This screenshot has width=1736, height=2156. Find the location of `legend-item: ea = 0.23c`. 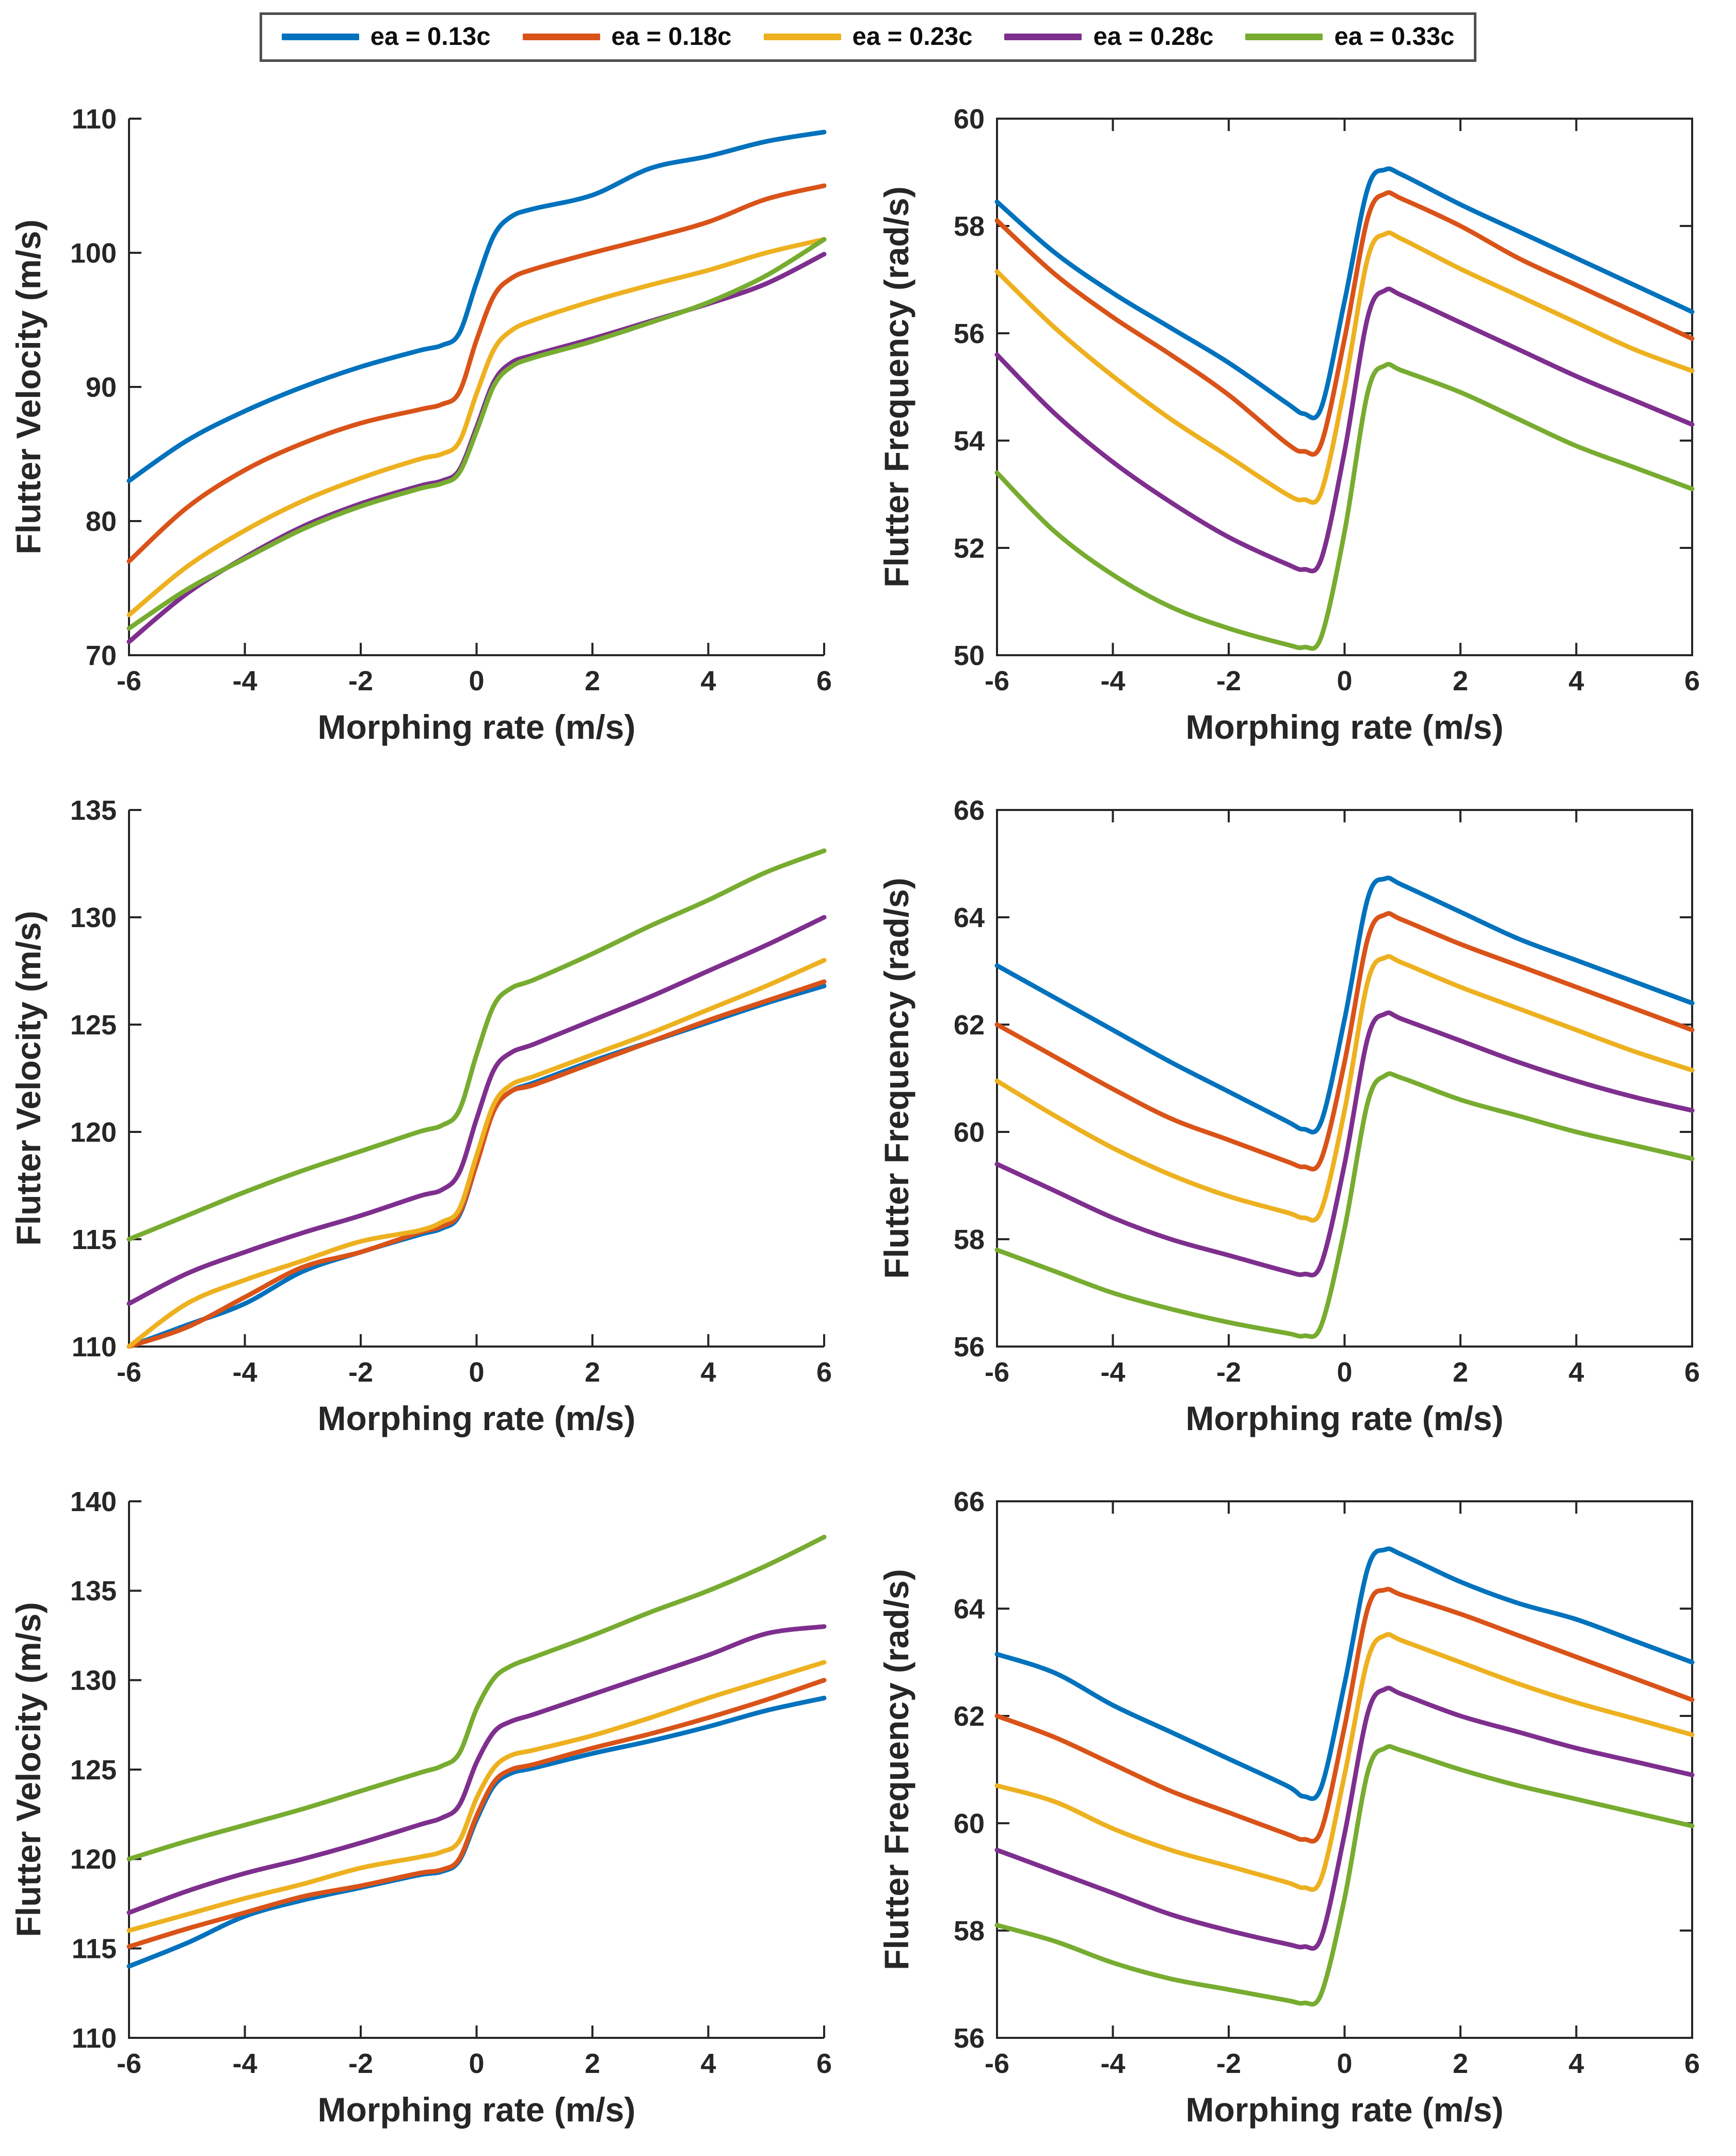

legend-item: ea = 0.23c is located at coordinates (868, 37).